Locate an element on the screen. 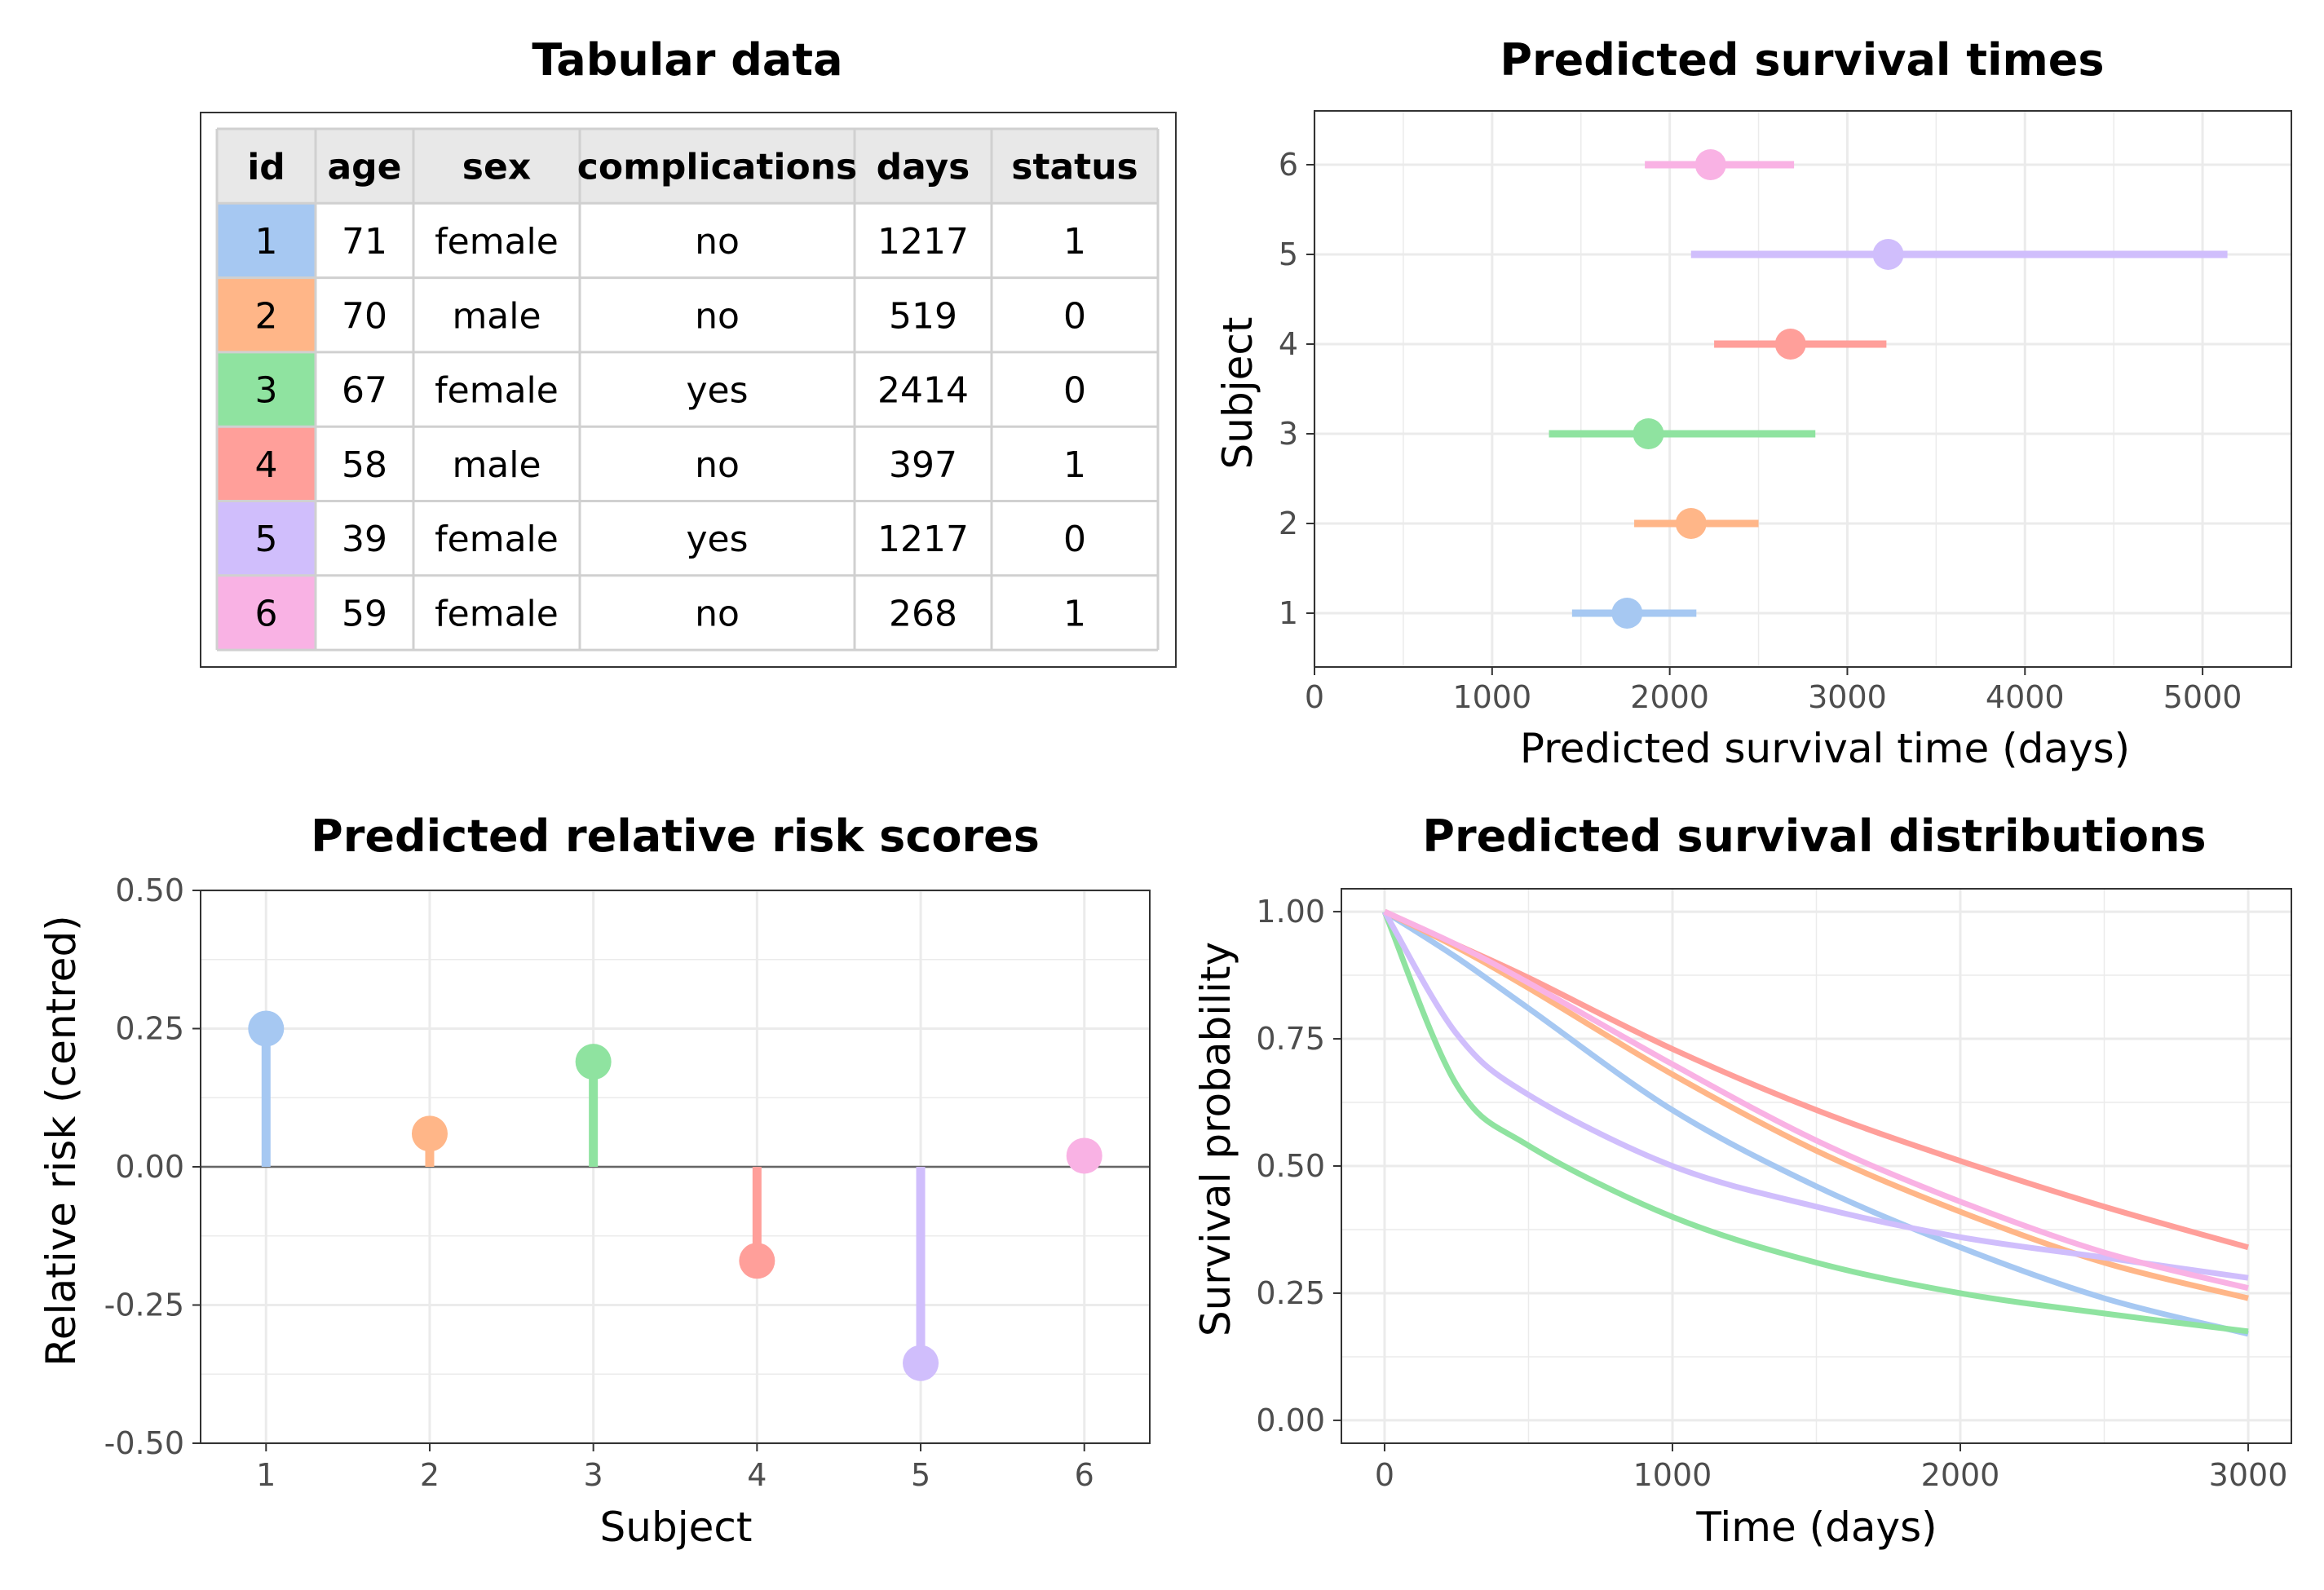 This screenshot has width=2324, height=1590. x-tick-label: 3 is located at coordinates (594, 1475).